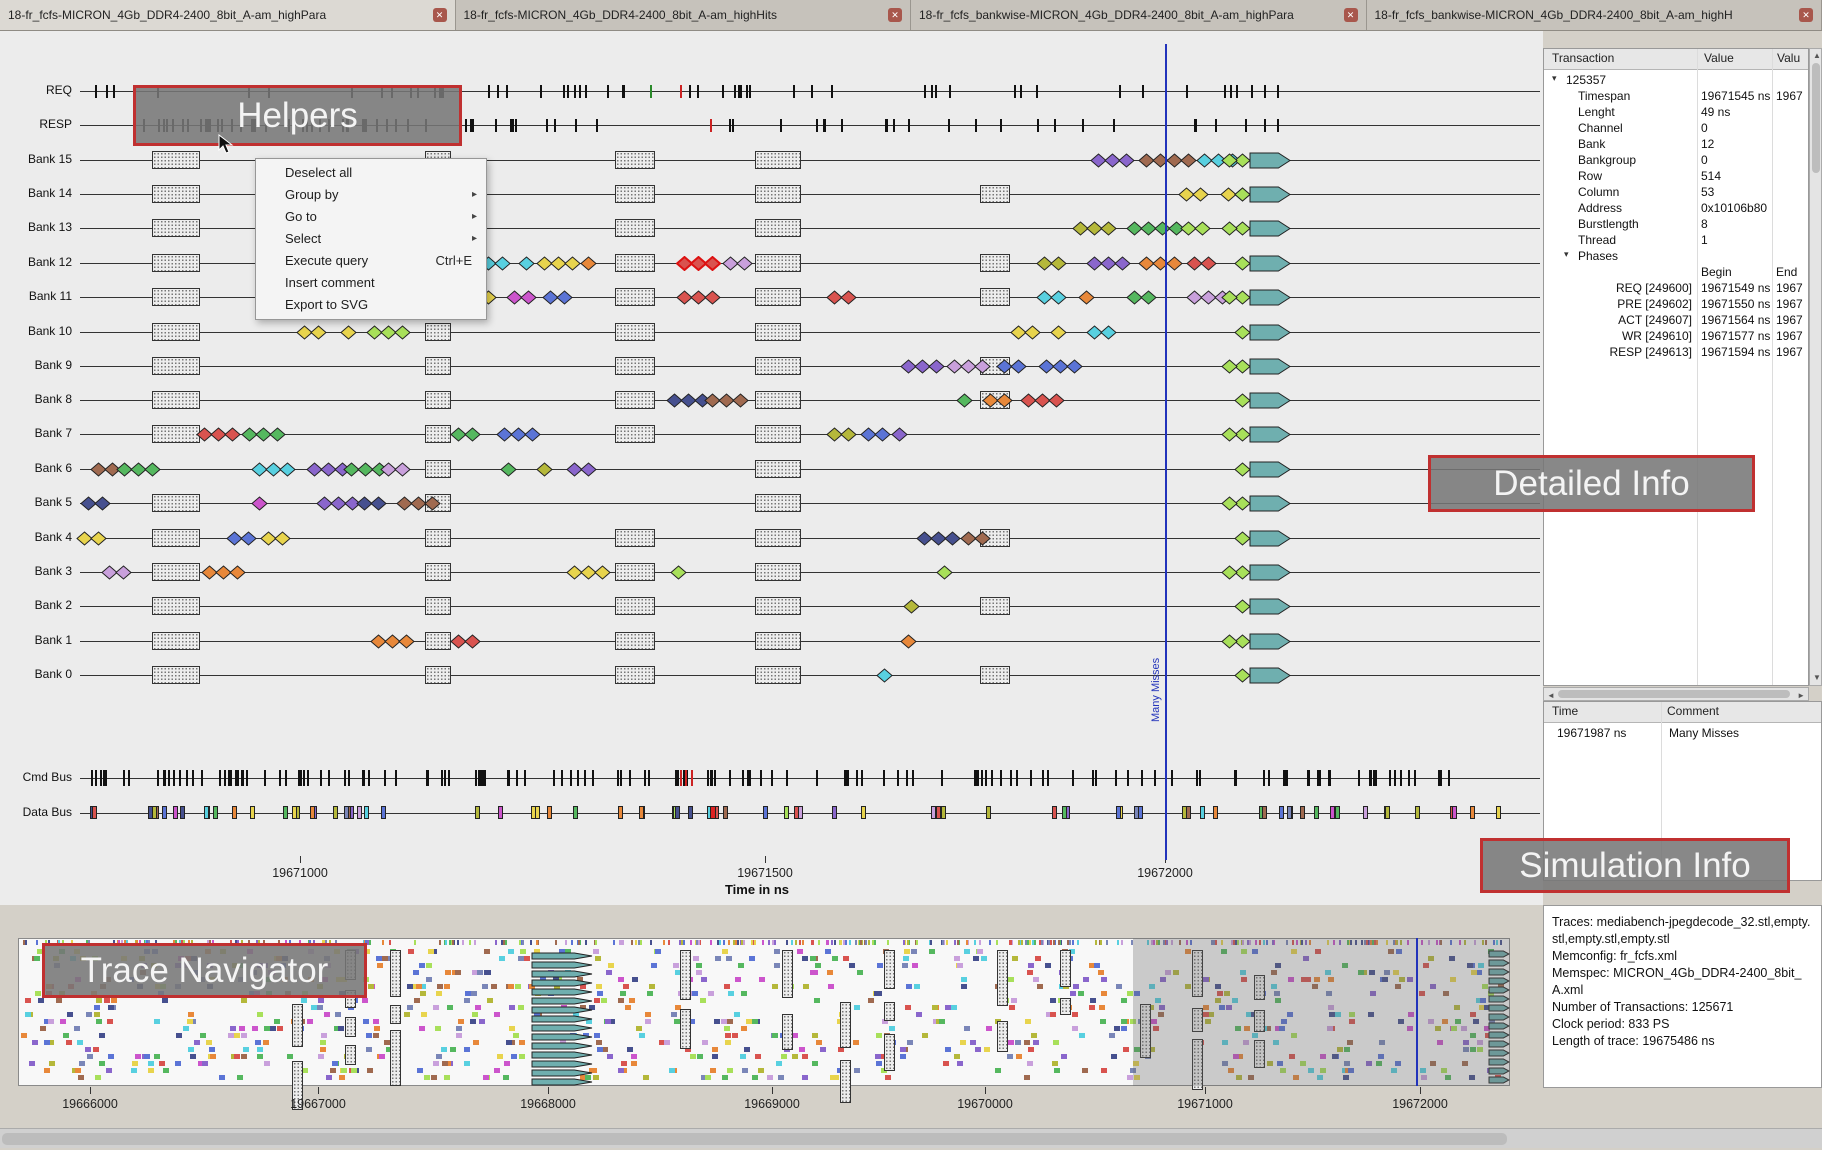 This screenshot has width=1822, height=1150. What do you see at coordinates (371, 261) in the screenshot?
I see `menu-item-execute-query: Execute query Ctrl+E` at bounding box center [371, 261].